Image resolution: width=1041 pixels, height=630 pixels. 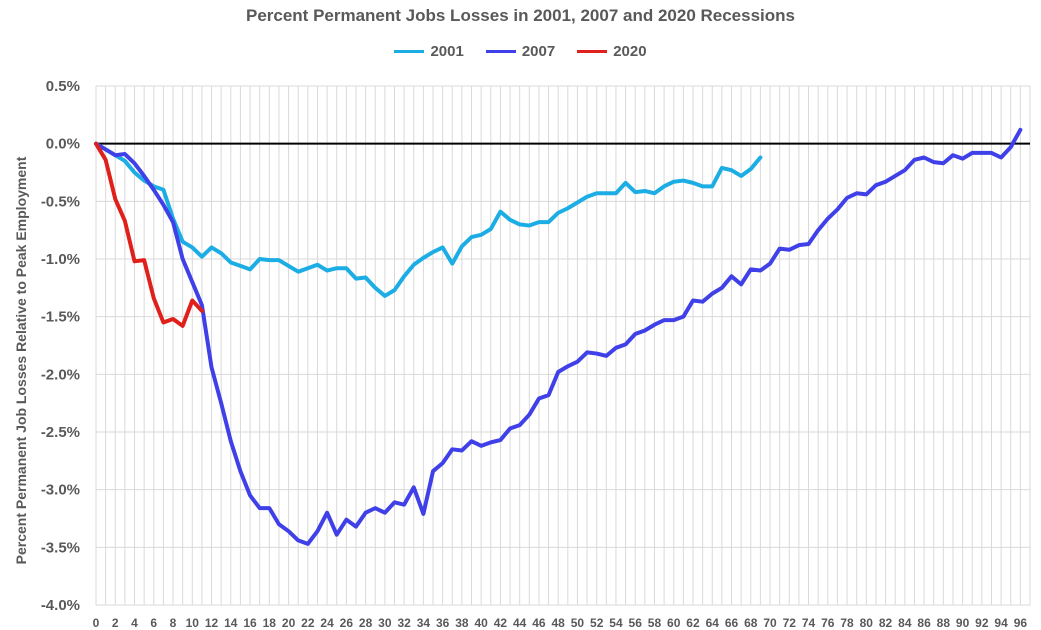 I want to click on x-tick-label: 82, so click(x=886, y=623).